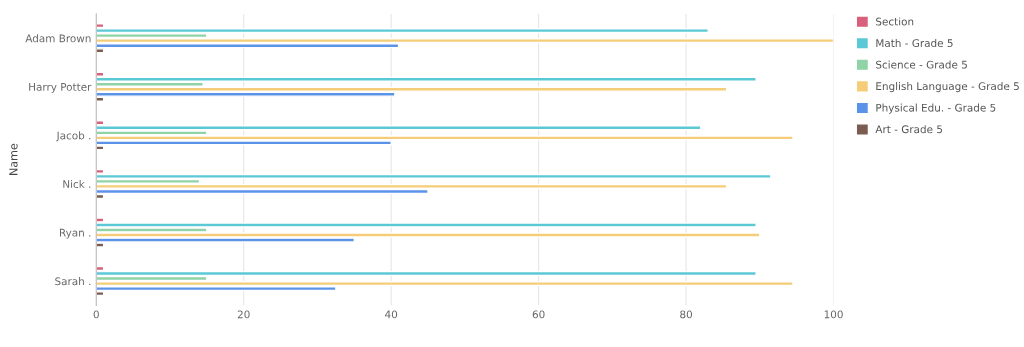  I want to click on legend-label: English Language - Grade 5, so click(947, 87).